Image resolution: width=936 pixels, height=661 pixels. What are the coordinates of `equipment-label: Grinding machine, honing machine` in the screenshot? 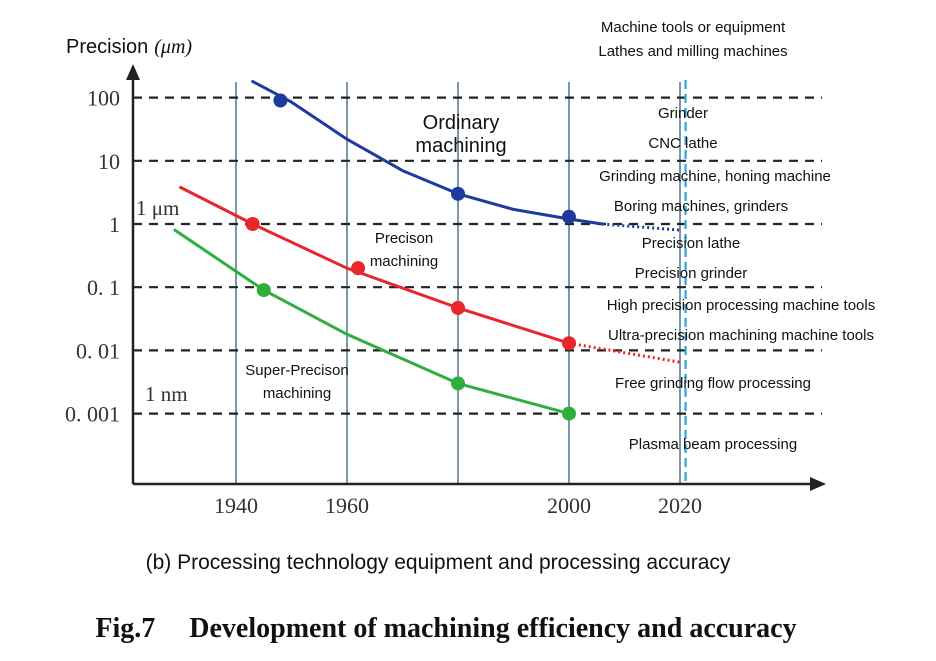 It's located at (715, 176).